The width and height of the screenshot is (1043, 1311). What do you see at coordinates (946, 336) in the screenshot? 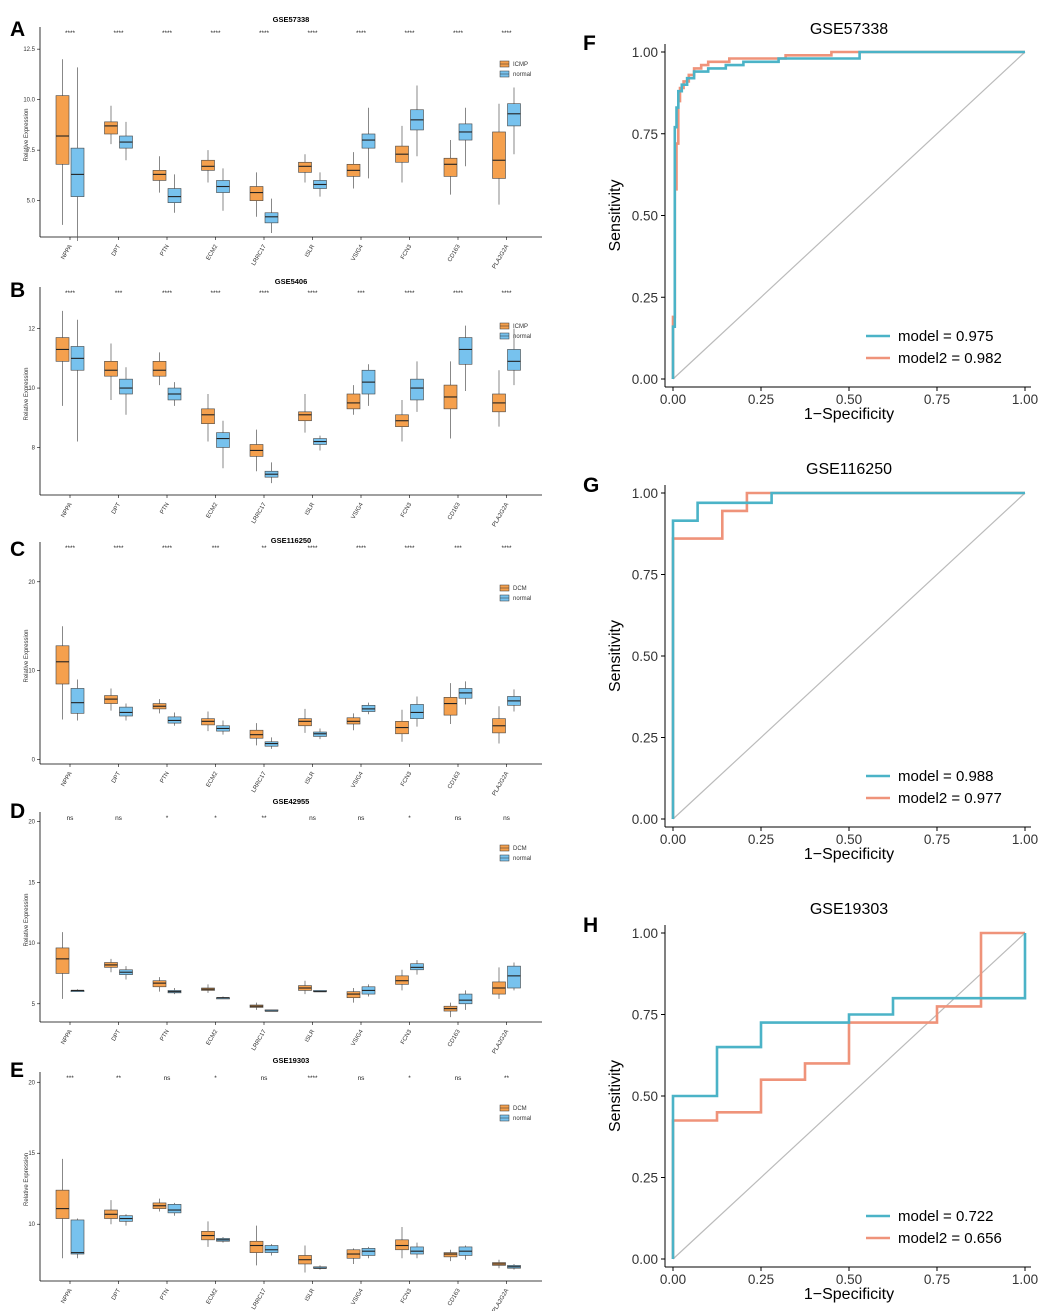
I see `legend-label-model: model = 0.975` at bounding box center [946, 336].